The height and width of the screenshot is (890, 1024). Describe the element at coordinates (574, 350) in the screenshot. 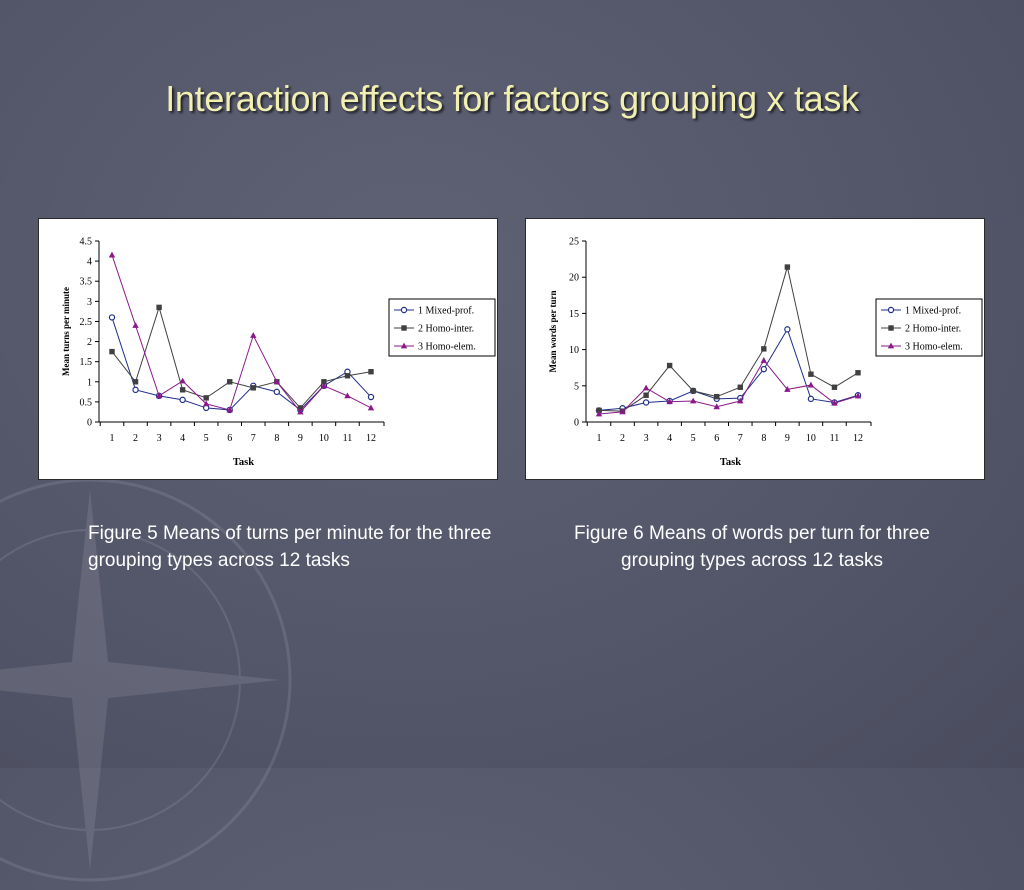

I see `y-tick-label: 10` at that location.